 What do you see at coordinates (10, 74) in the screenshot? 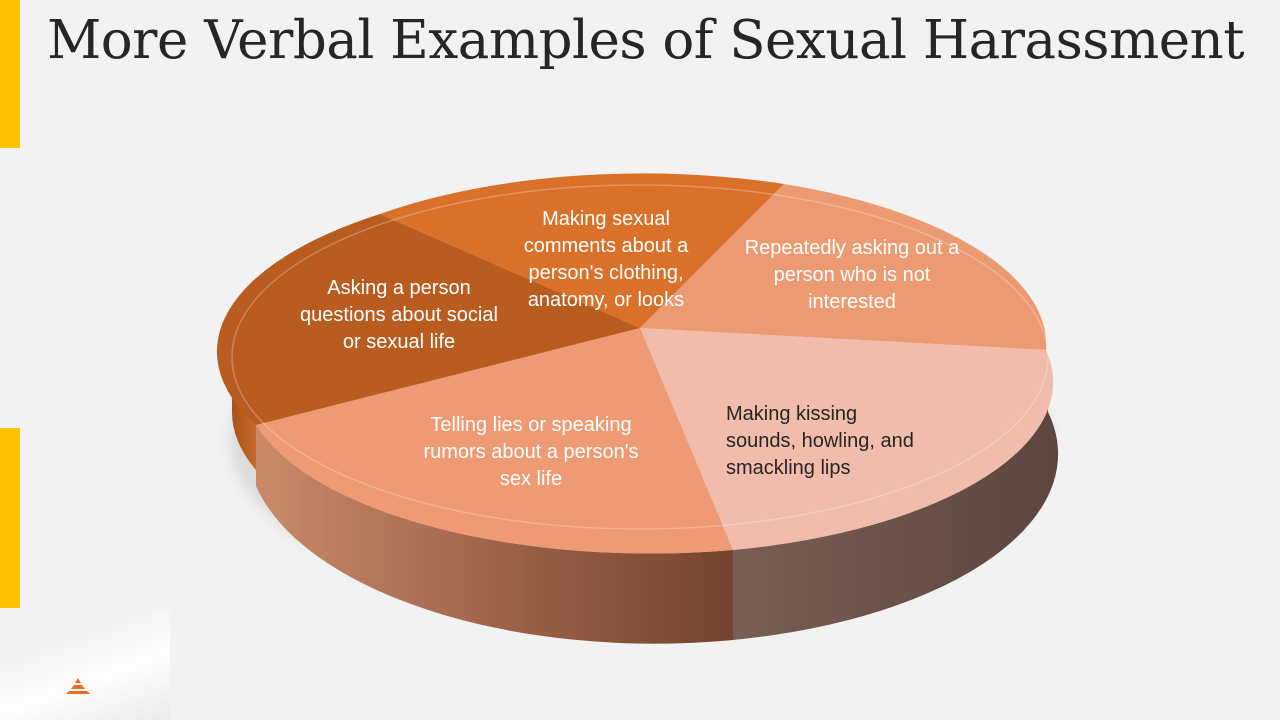
I see `accent-bar-top` at bounding box center [10, 74].